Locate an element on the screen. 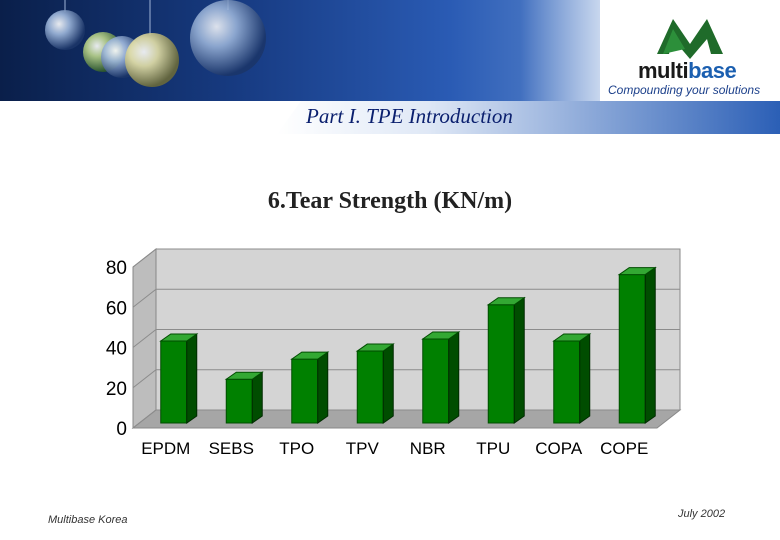 The image size is (780, 540). section-title: Part I. TPE Introduction is located at coordinates (409, 116).